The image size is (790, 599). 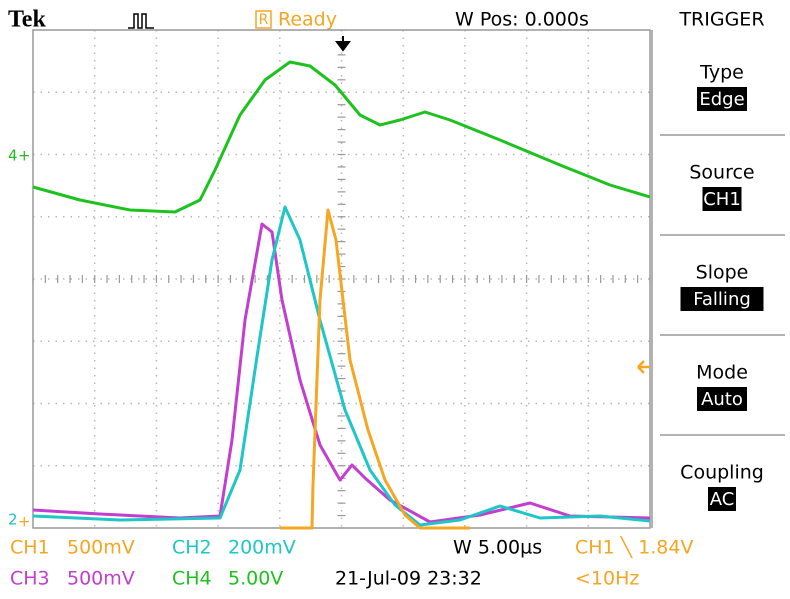 What do you see at coordinates (634, 547) in the screenshot?
I see `status-item: CH1 ╲ 1.84V` at bounding box center [634, 547].